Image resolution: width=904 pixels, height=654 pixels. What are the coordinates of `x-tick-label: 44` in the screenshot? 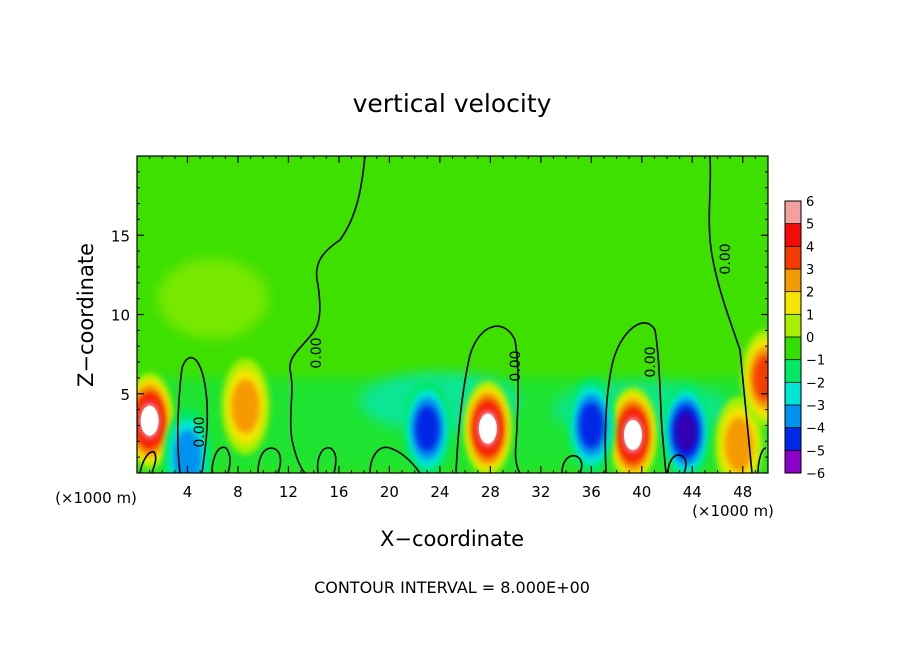 It's located at (692, 492).